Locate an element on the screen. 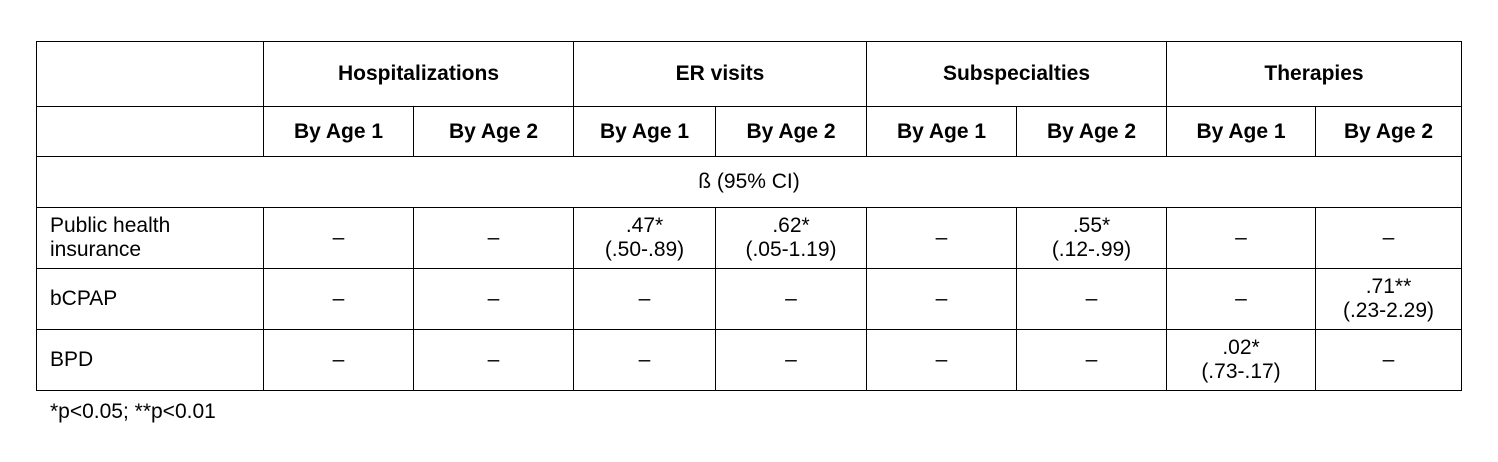 The width and height of the screenshot is (1498, 462). stat-row: ß (95% CI) is located at coordinates (749, 182).